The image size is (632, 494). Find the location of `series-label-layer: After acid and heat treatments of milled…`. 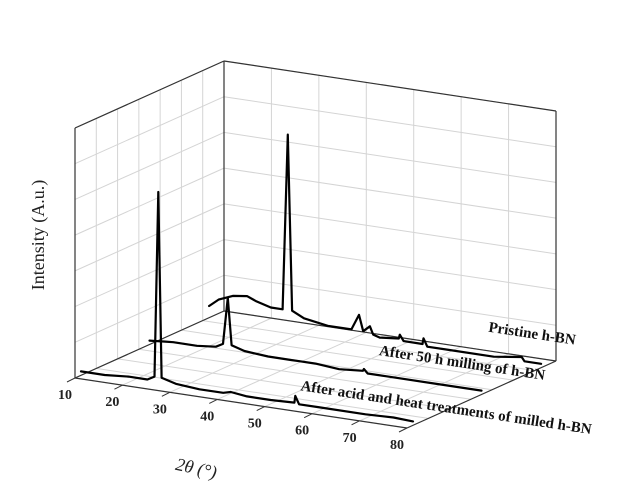

series-label-layer: After acid and heat treatments of milled… is located at coordinates (445, 379).